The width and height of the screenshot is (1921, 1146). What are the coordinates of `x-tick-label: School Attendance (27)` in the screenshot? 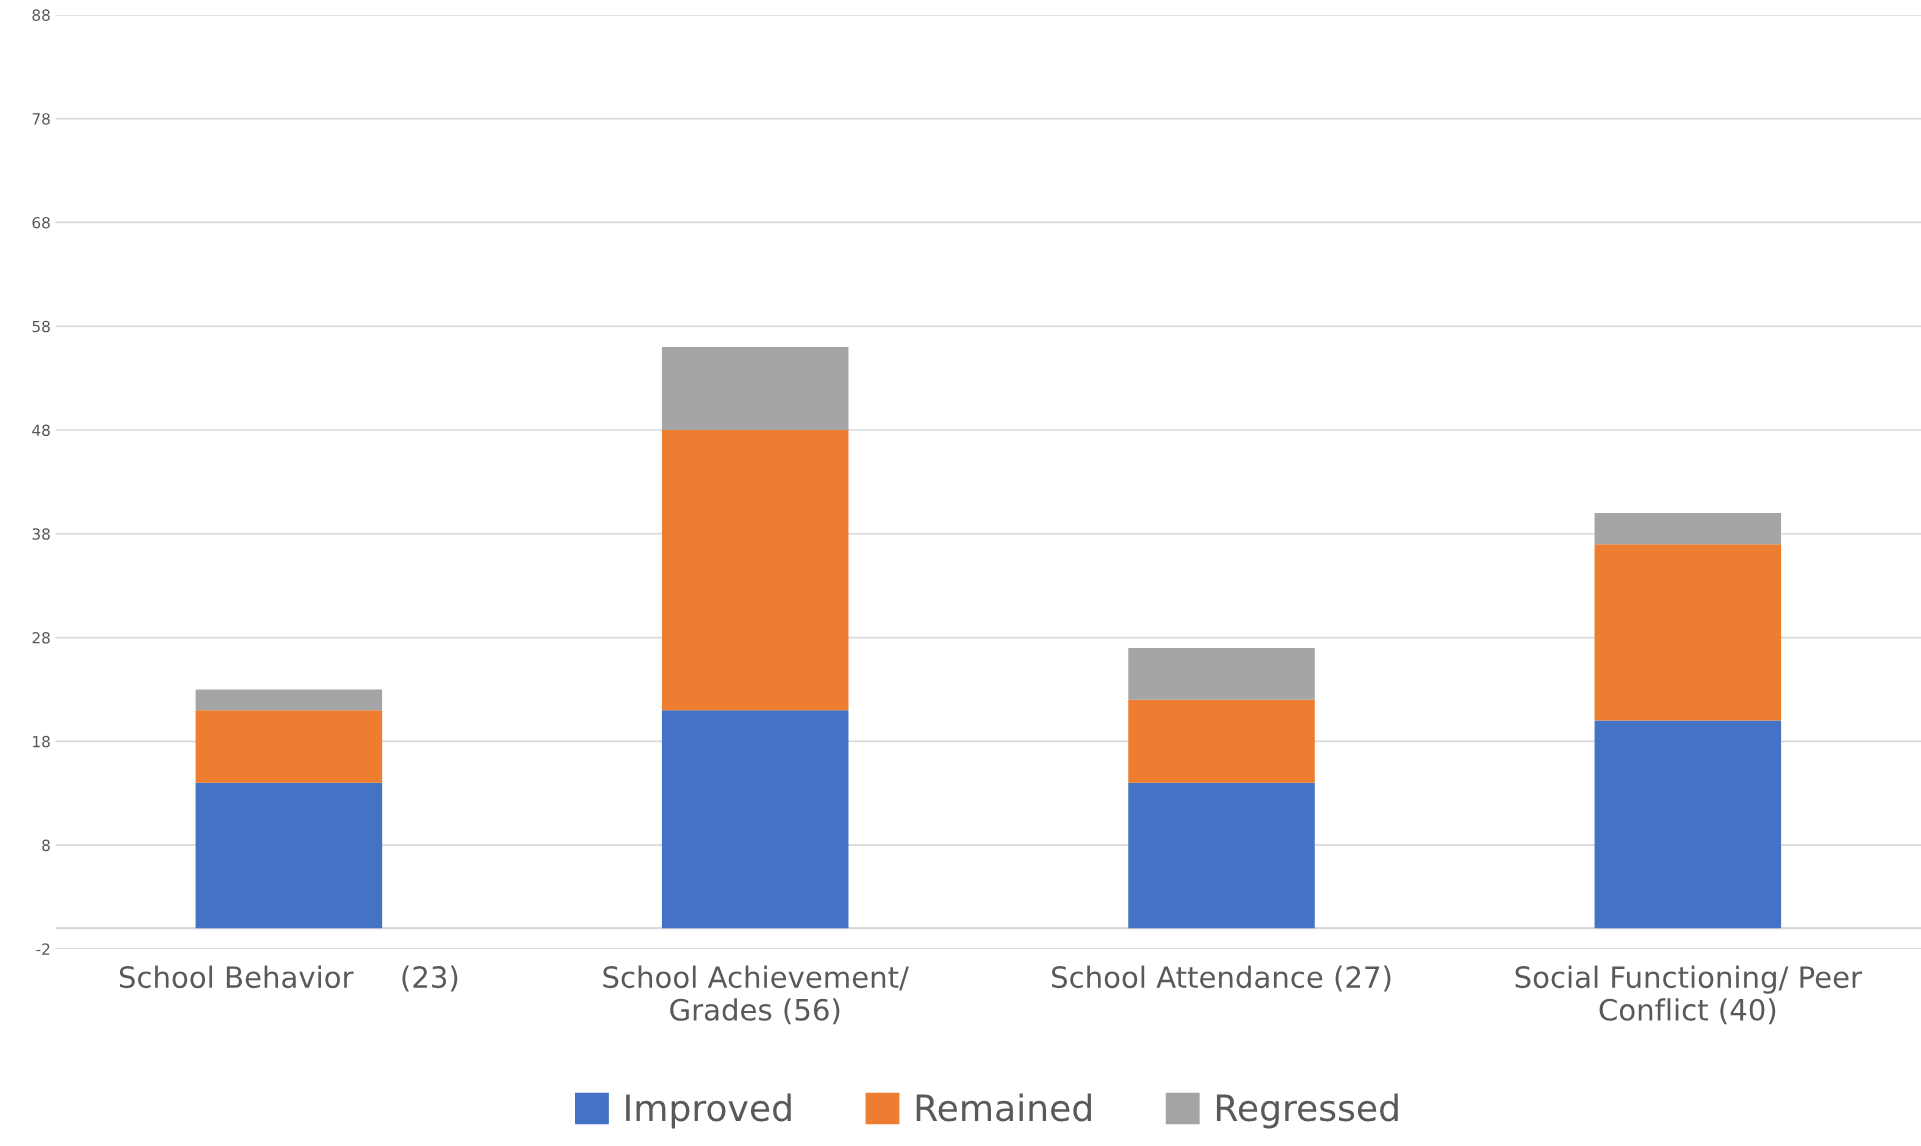 It's located at (1221, 978).